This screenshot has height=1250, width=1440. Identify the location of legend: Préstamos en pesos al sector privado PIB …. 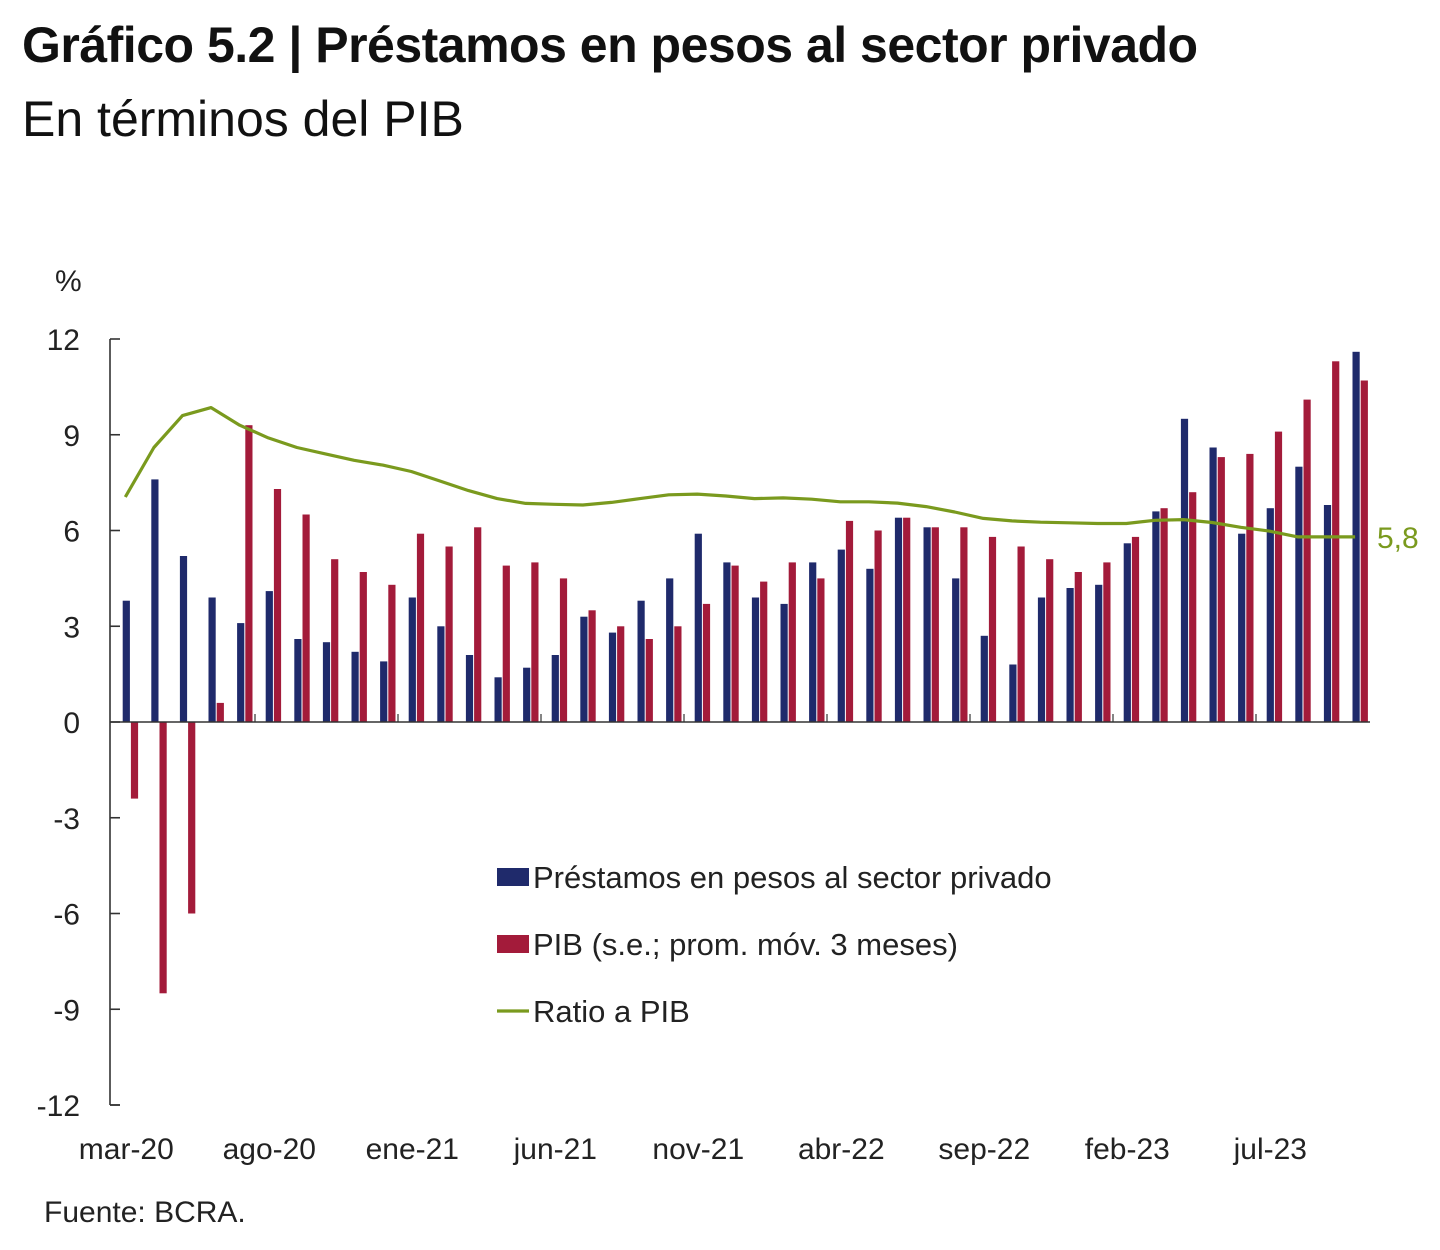
(774, 944).